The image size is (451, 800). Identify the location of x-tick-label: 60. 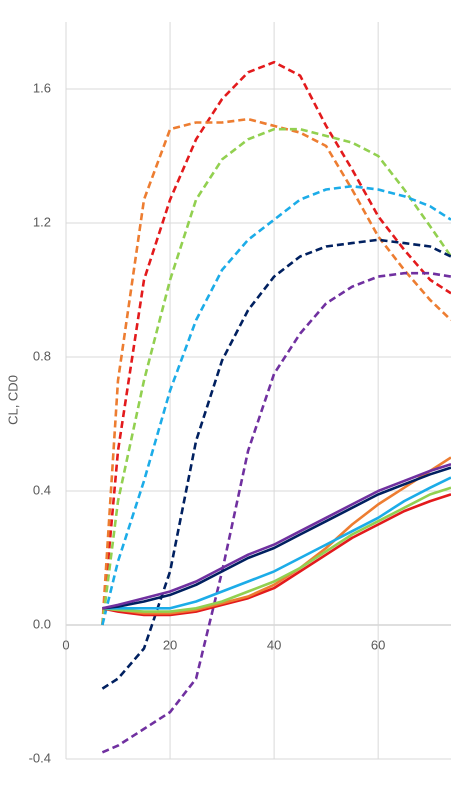
(378, 644).